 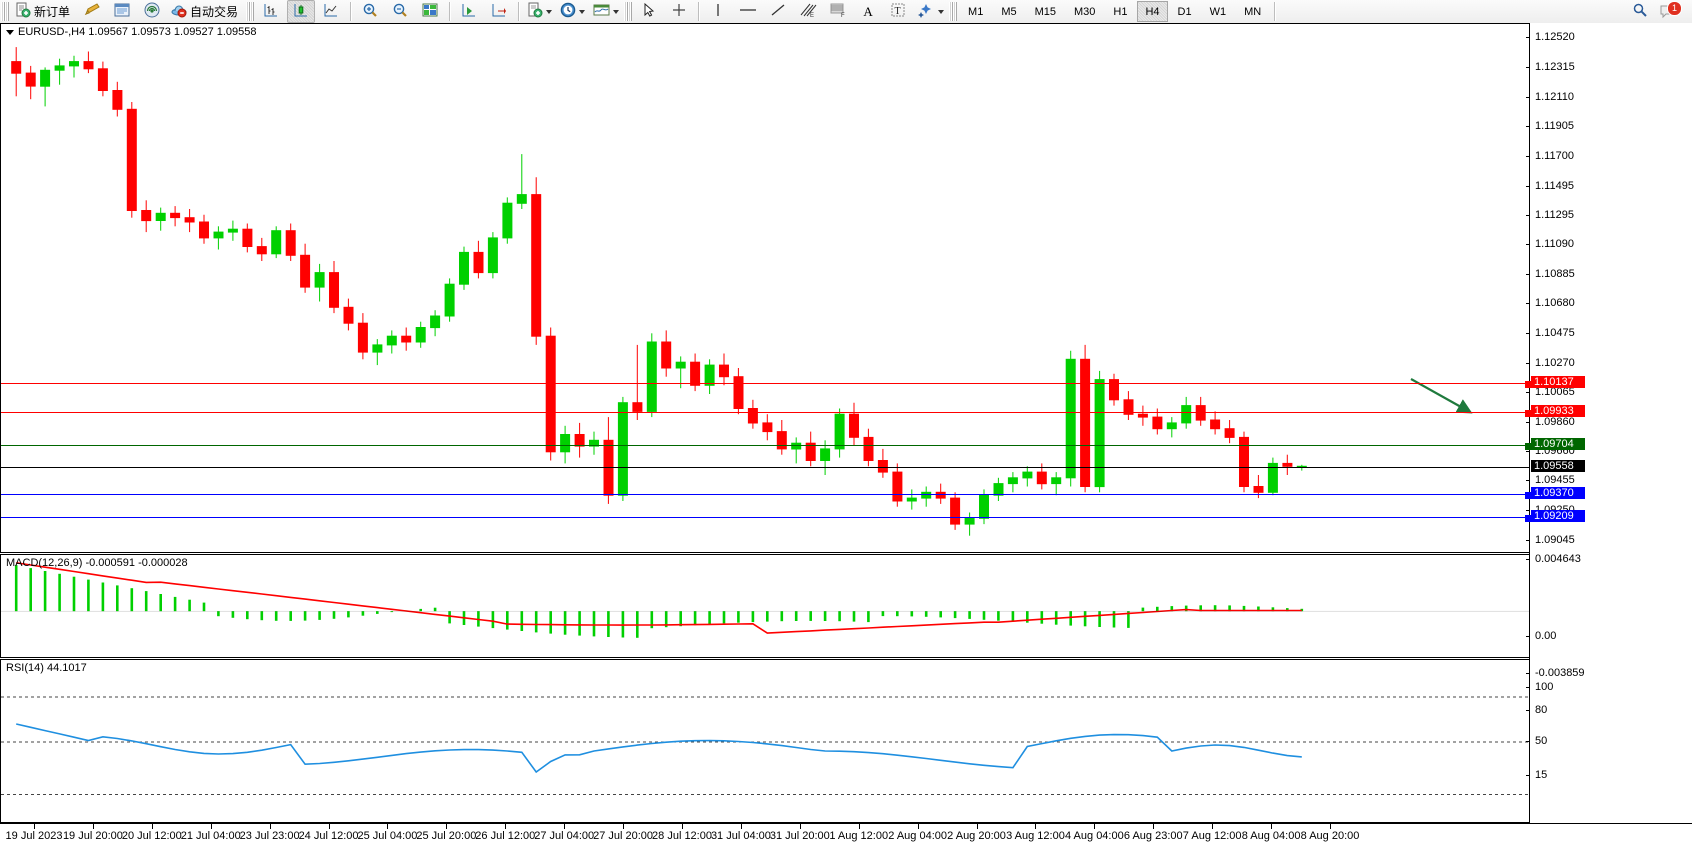 I want to click on price-tag-resistance: 1.09933, so click(x=1558, y=411).